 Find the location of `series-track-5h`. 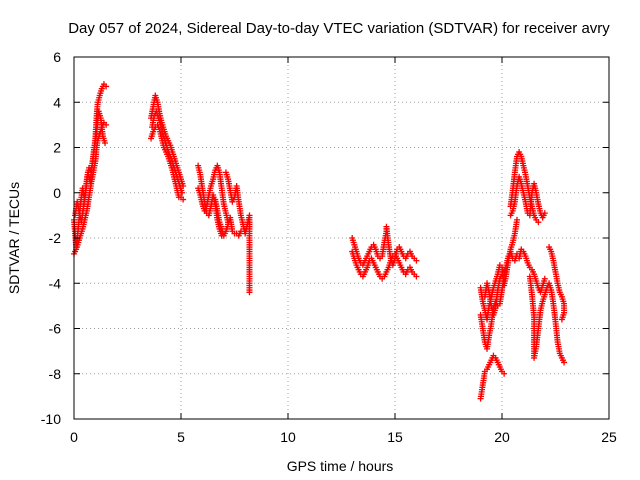

series-track-5h is located at coordinates (547, 319).